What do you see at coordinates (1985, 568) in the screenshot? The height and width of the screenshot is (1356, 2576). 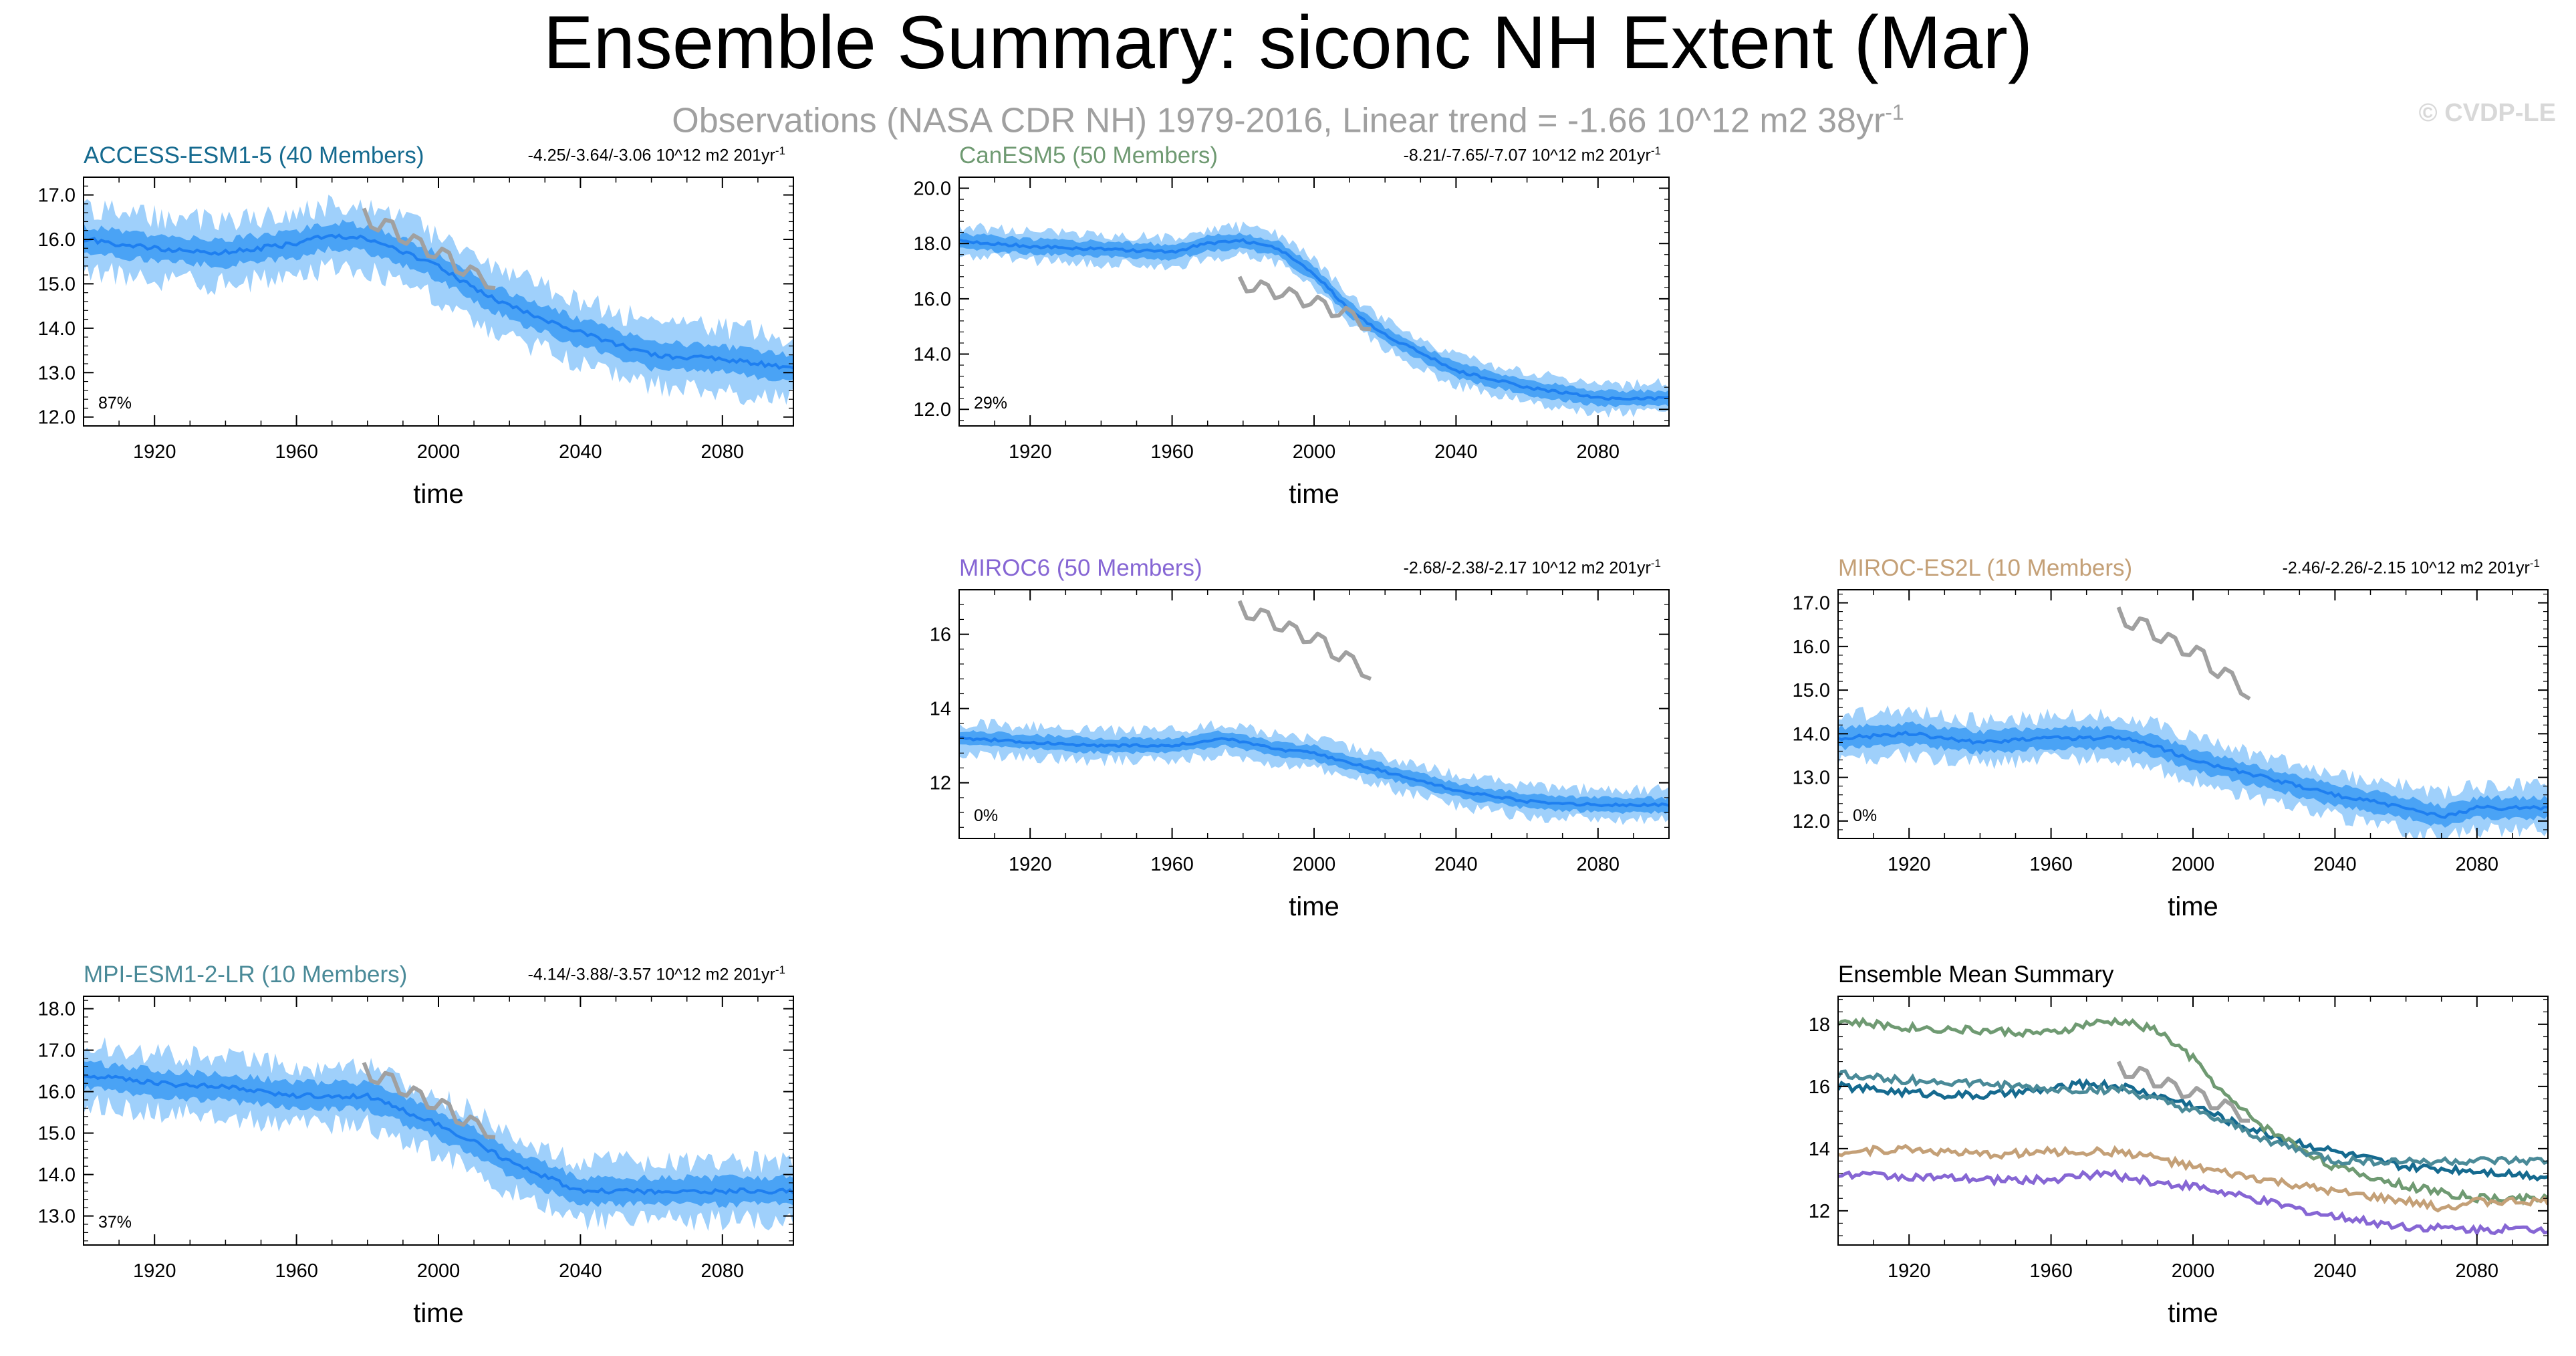 I see `panel-title: MIROC-ES2L (10 Members)` at bounding box center [1985, 568].